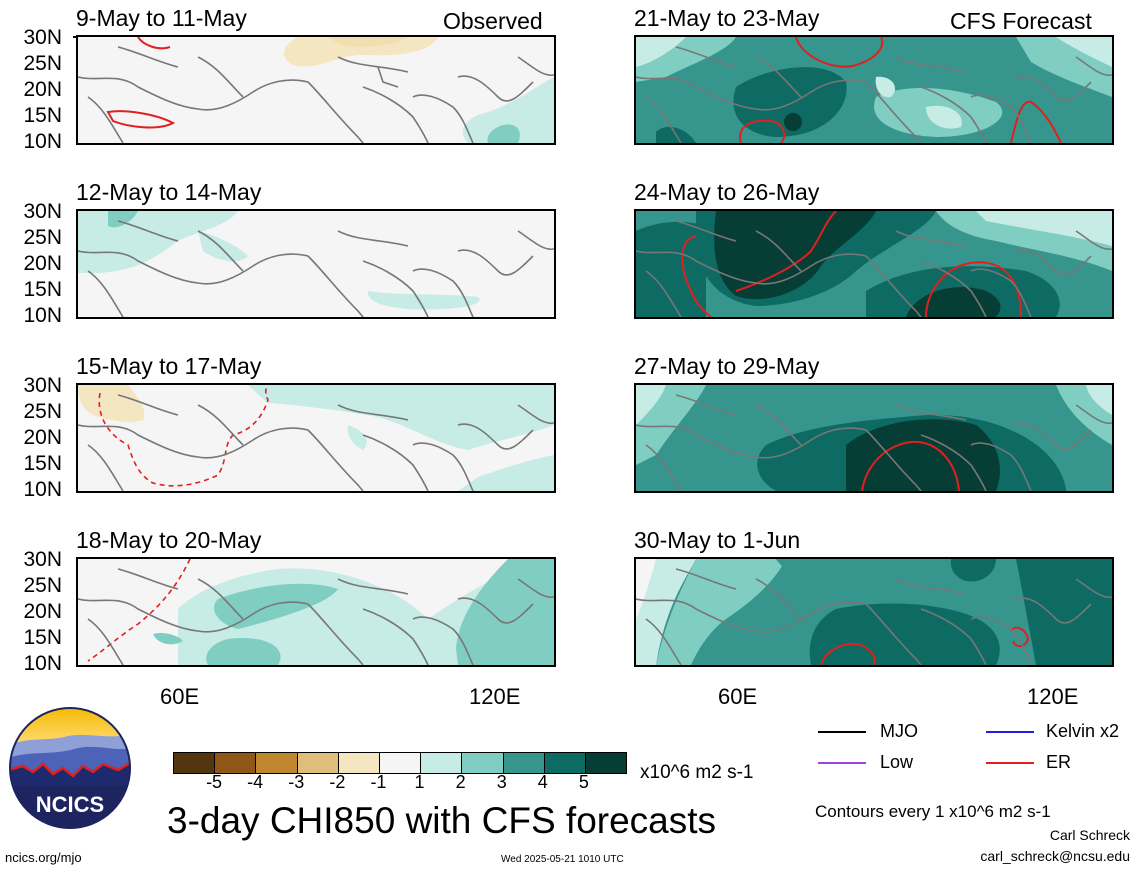 The width and height of the screenshot is (1135, 872). What do you see at coordinates (899, 731) in the screenshot?
I see `legend-label-mjo: MJO` at bounding box center [899, 731].